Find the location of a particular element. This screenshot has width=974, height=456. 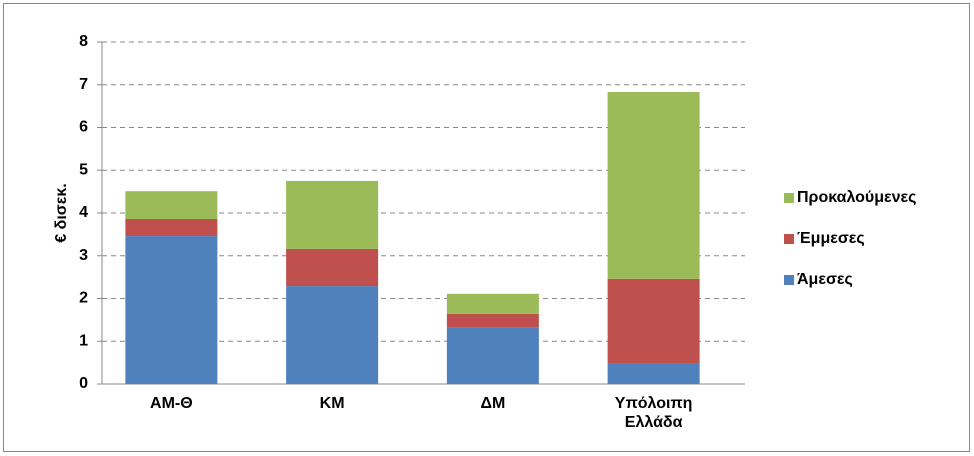

x-tick-label: ΑΜ-Θ is located at coordinates (171, 403).